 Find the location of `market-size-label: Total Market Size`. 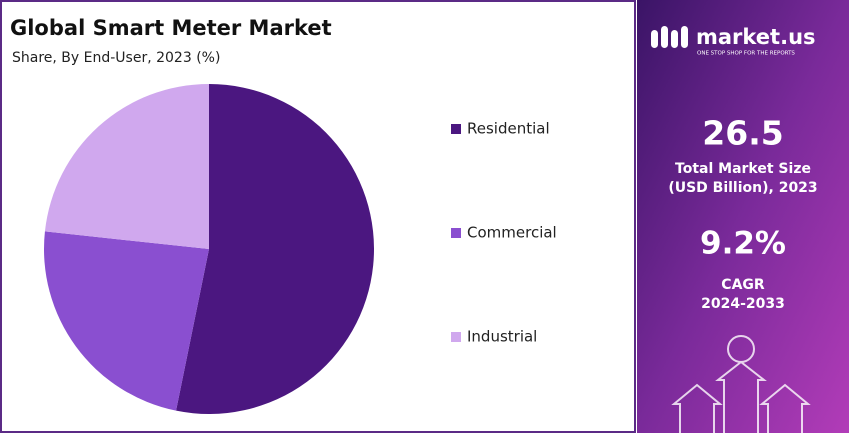

market-size-label: Total Market Size is located at coordinates (743, 169).